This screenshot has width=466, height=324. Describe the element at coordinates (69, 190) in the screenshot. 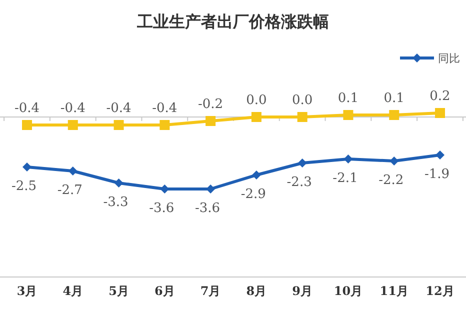

I see `data-label: -2.7` at that location.